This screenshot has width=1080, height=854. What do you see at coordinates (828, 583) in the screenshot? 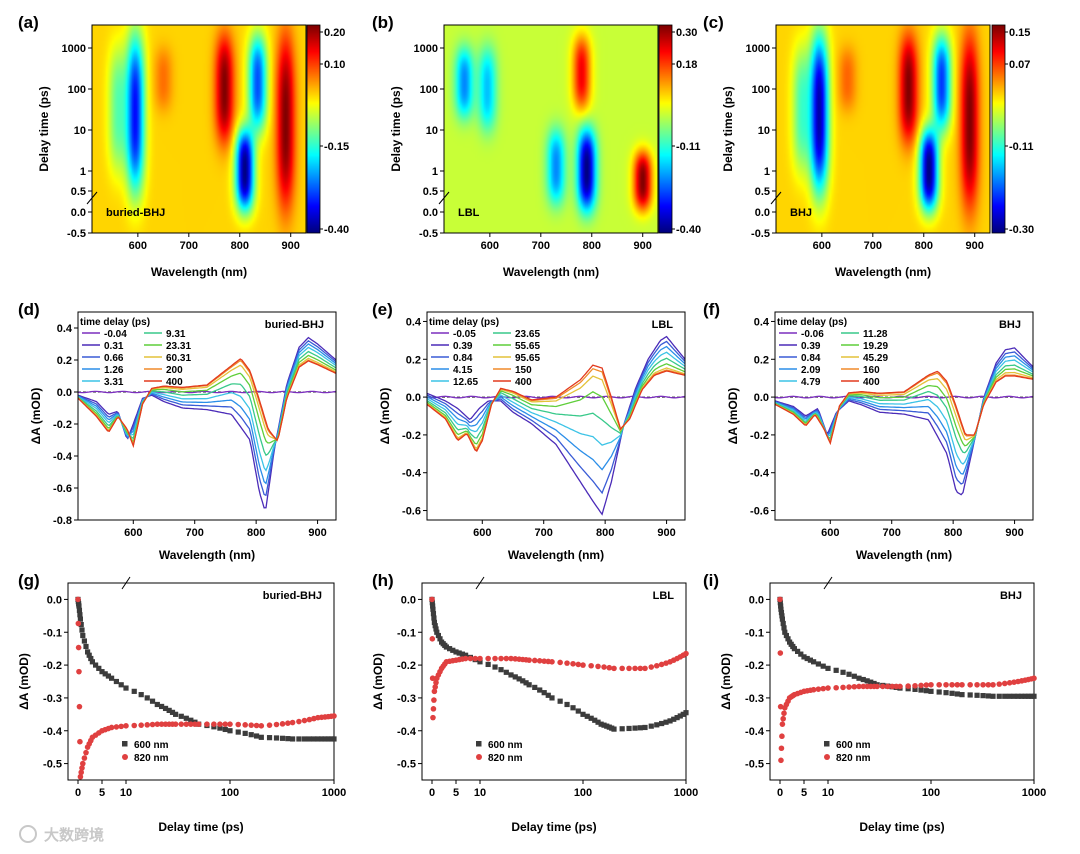
I see `axis-break` at bounding box center [828, 583].